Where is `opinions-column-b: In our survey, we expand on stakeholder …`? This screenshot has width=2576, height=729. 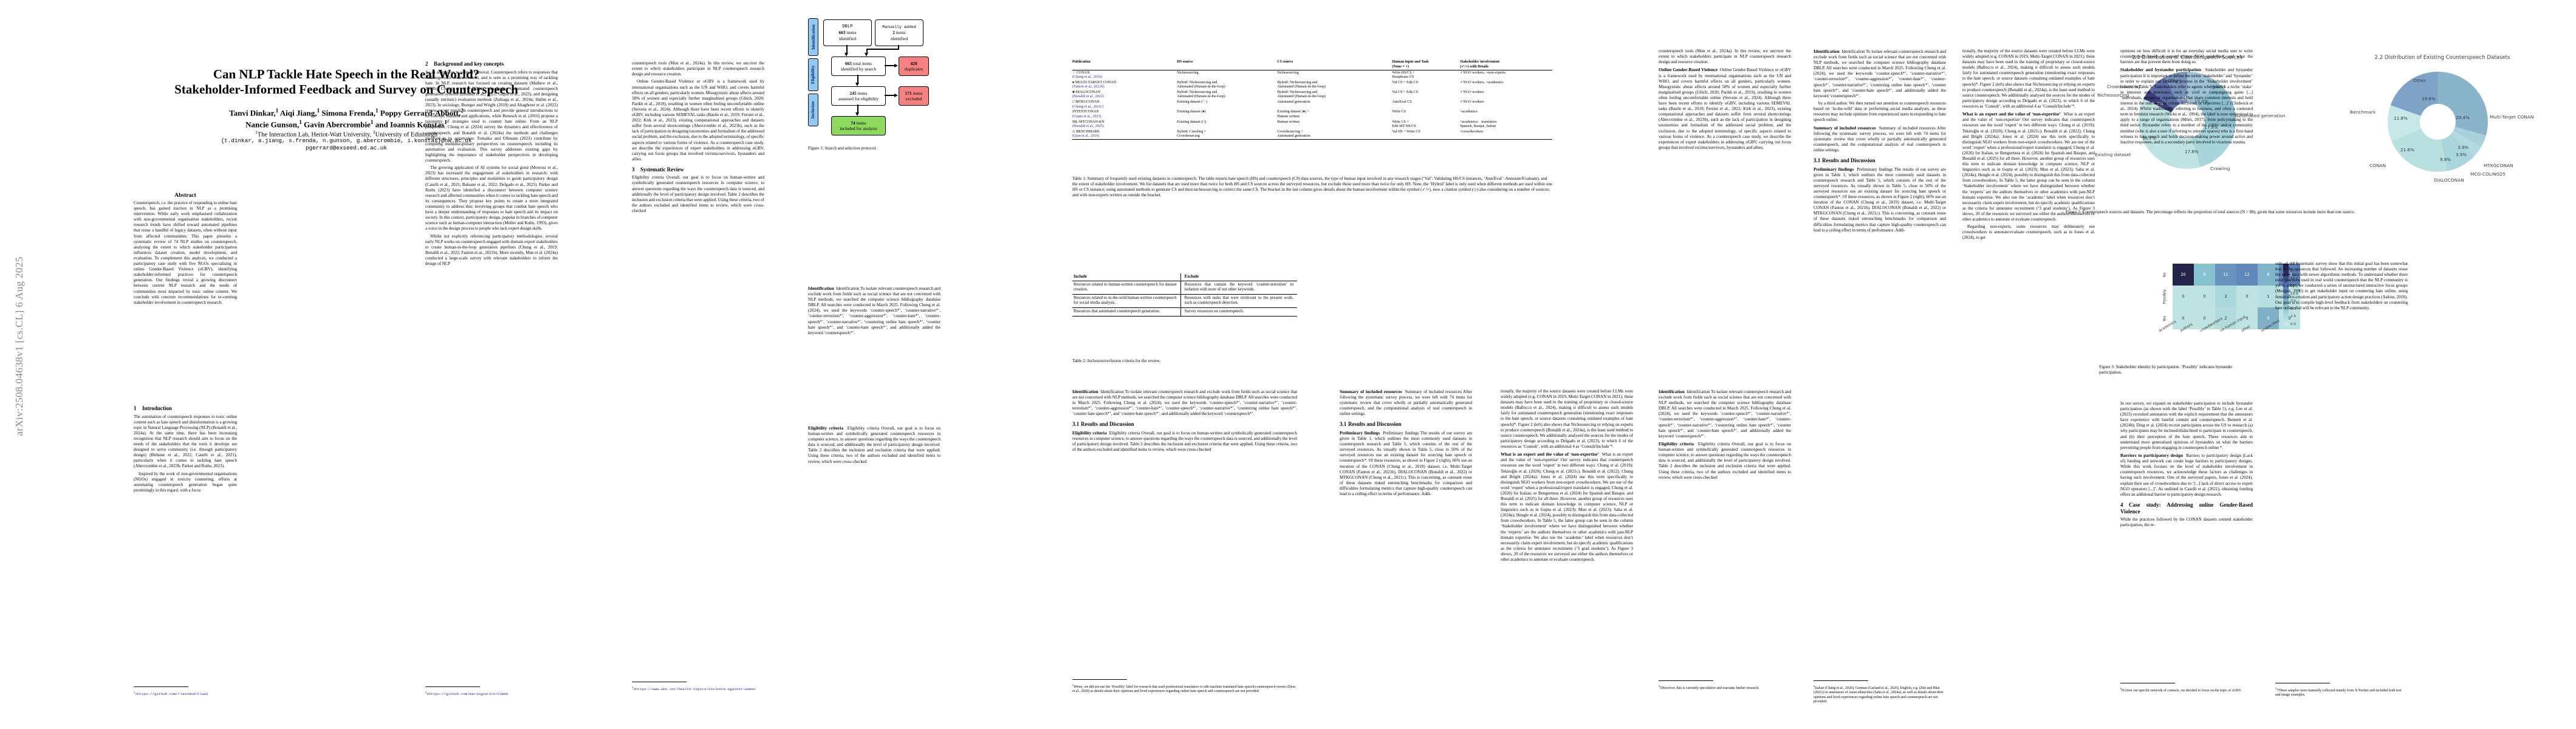
opinions-column-b: In our survey, we expand on stakeholder … is located at coordinates (2186, 466).